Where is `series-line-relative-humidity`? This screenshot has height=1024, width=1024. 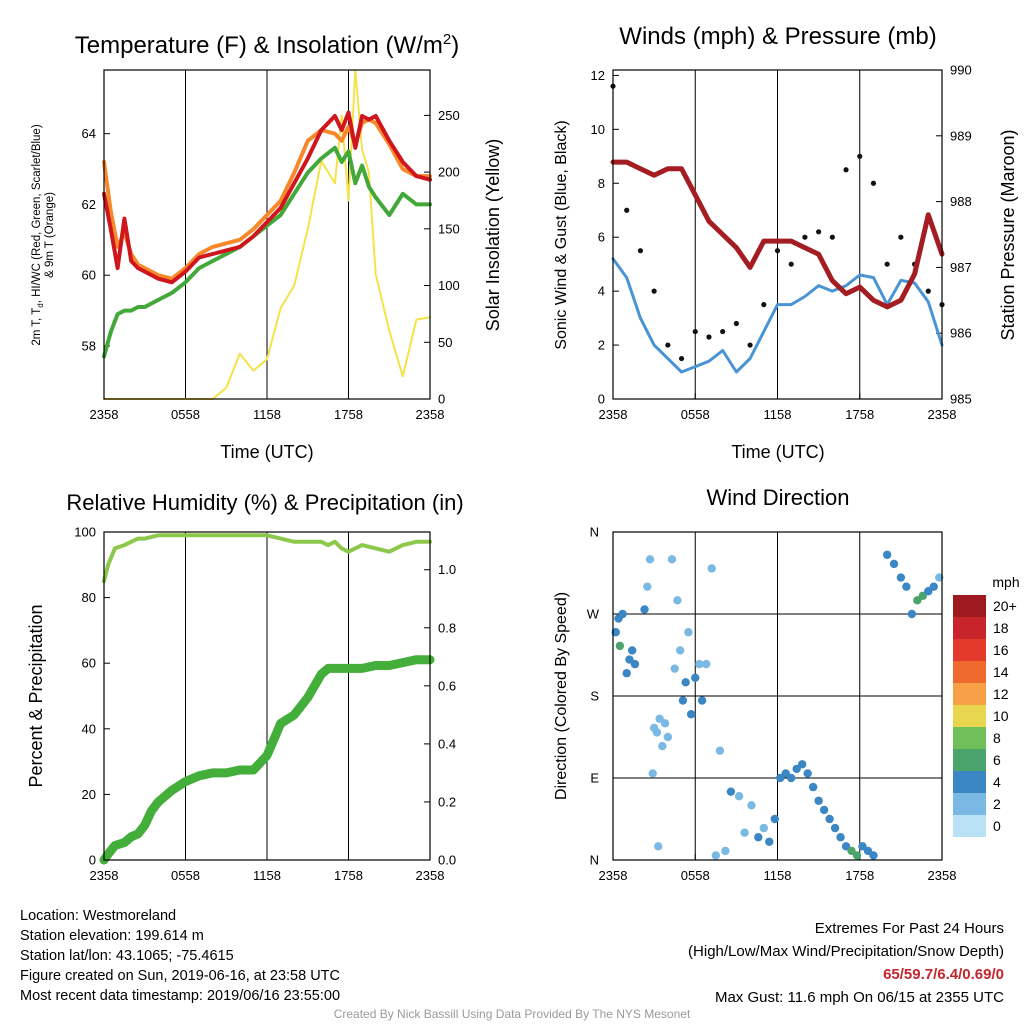 series-line-relative-humidity is located at coordinates (267, 558).